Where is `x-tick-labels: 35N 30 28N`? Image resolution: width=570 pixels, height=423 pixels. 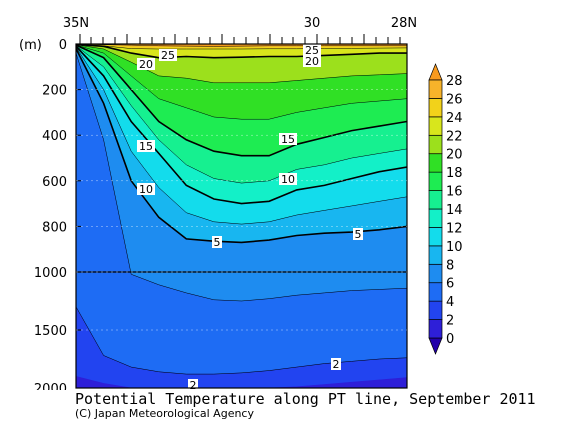
x-tick-labels: 35N 30 28N is located at coordinates (240, 23).